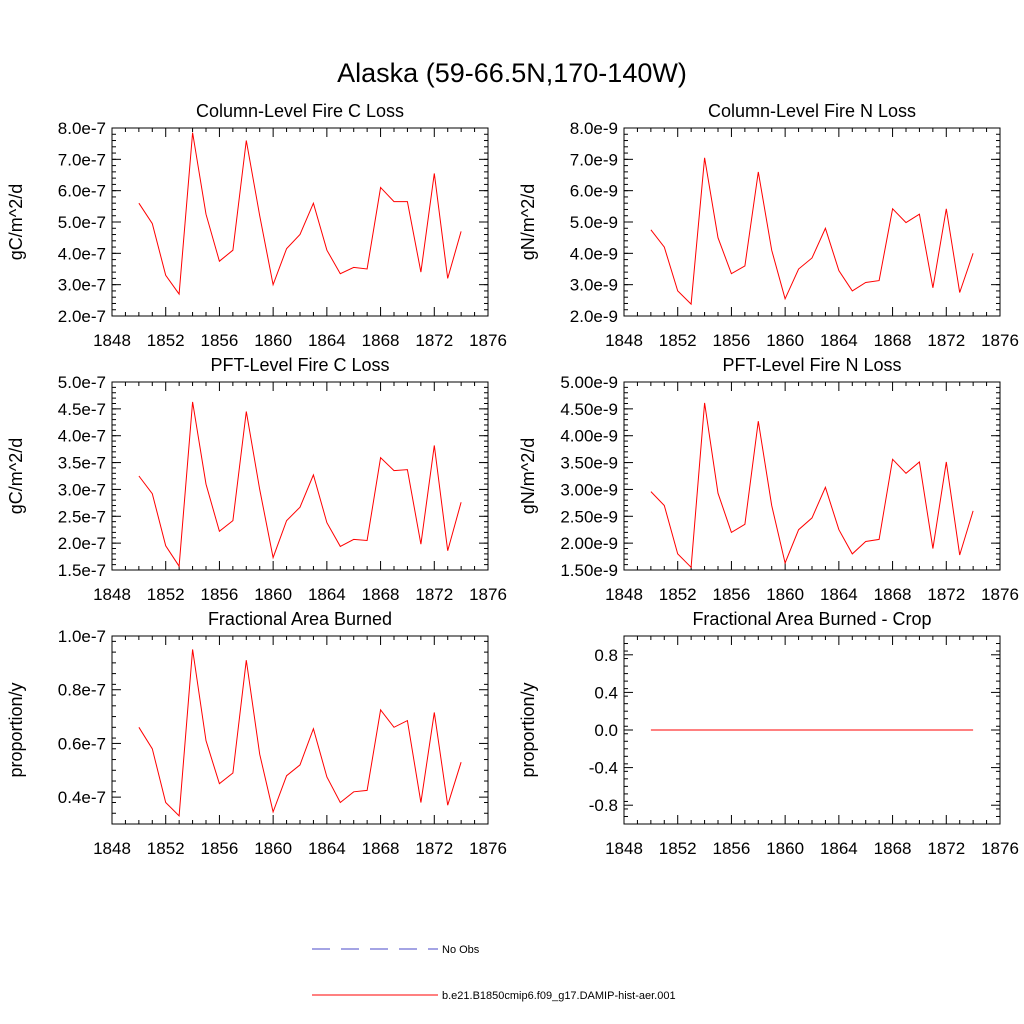  What do you see at coordinates (589, 516) in the screenshot?
I see `y-tick-label: 2.50e-9` at bounding box center [589, 516].